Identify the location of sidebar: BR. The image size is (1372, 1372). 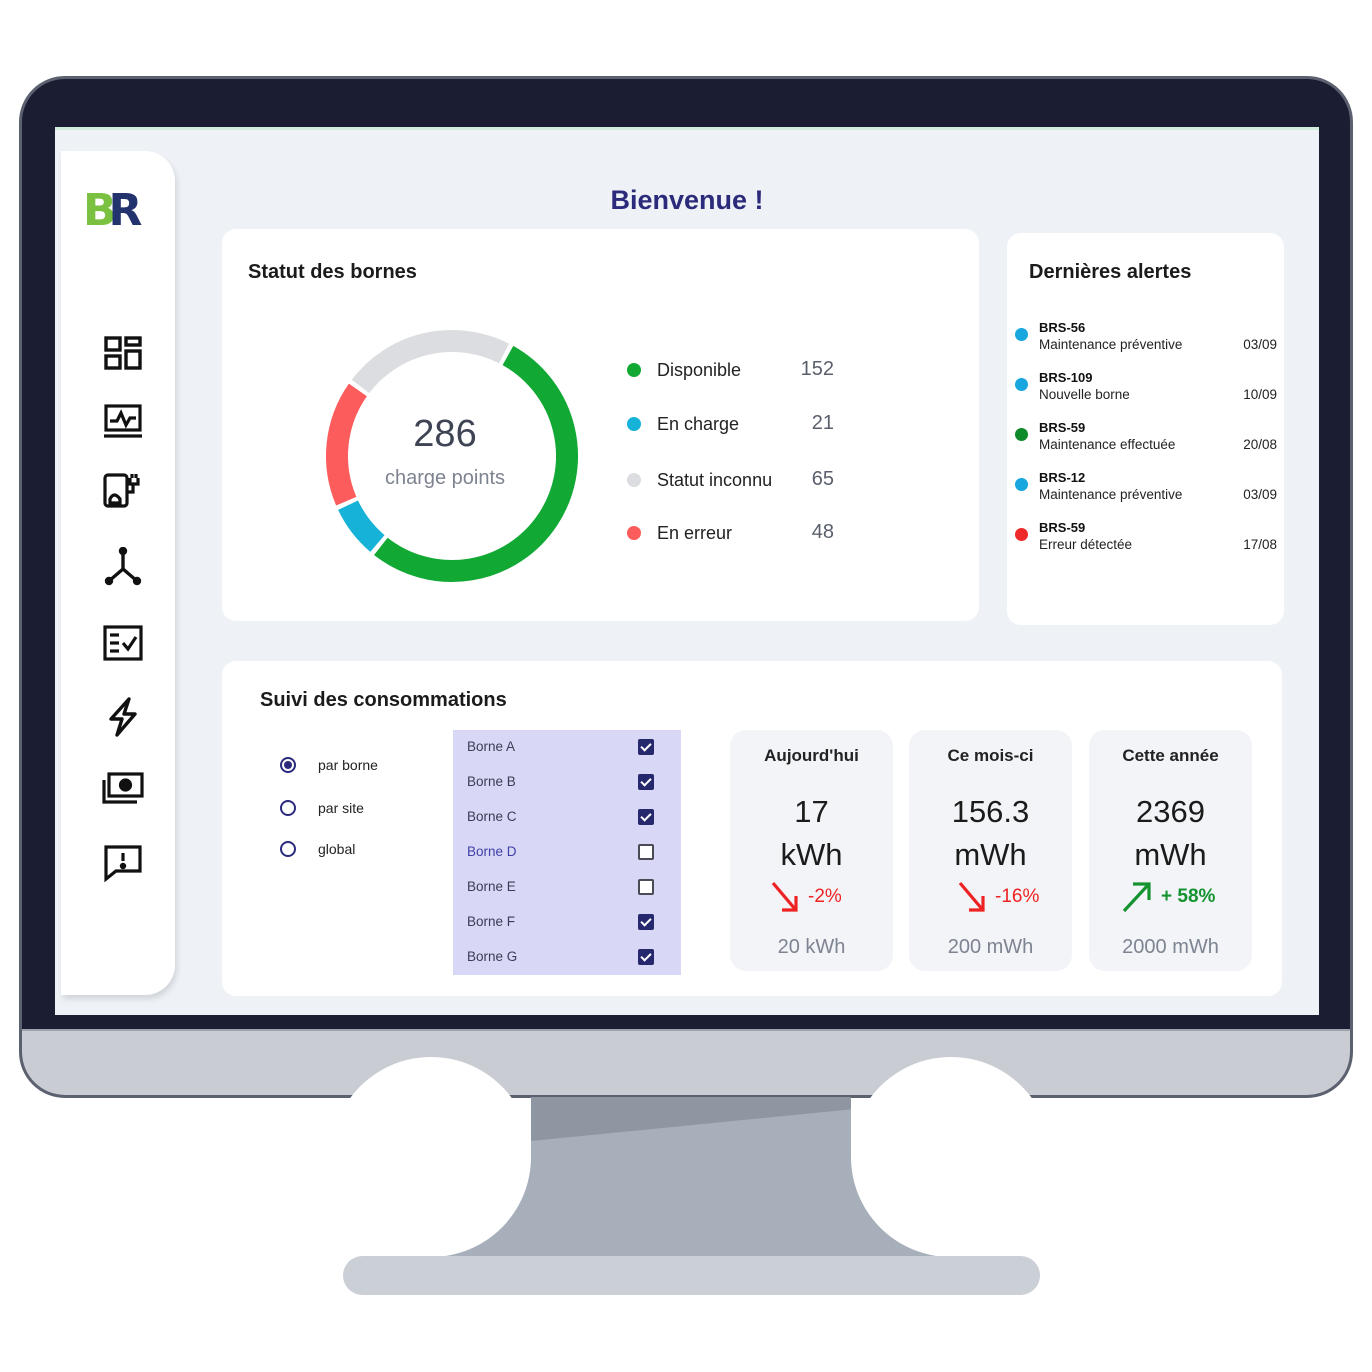
(118, 573).